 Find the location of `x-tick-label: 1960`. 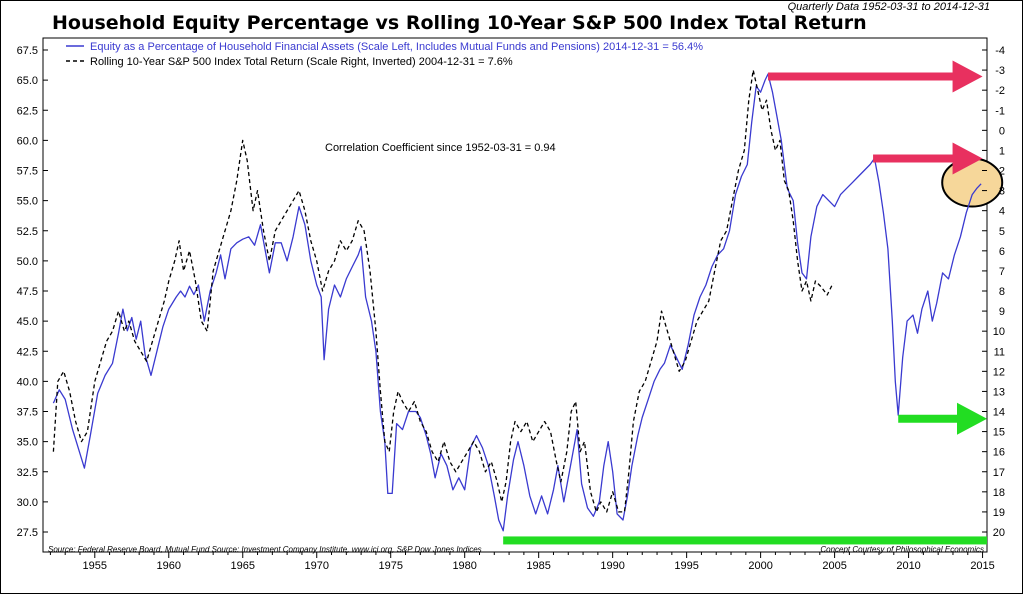

x-tick-label: 1960 is located at coordinates (169, 566).